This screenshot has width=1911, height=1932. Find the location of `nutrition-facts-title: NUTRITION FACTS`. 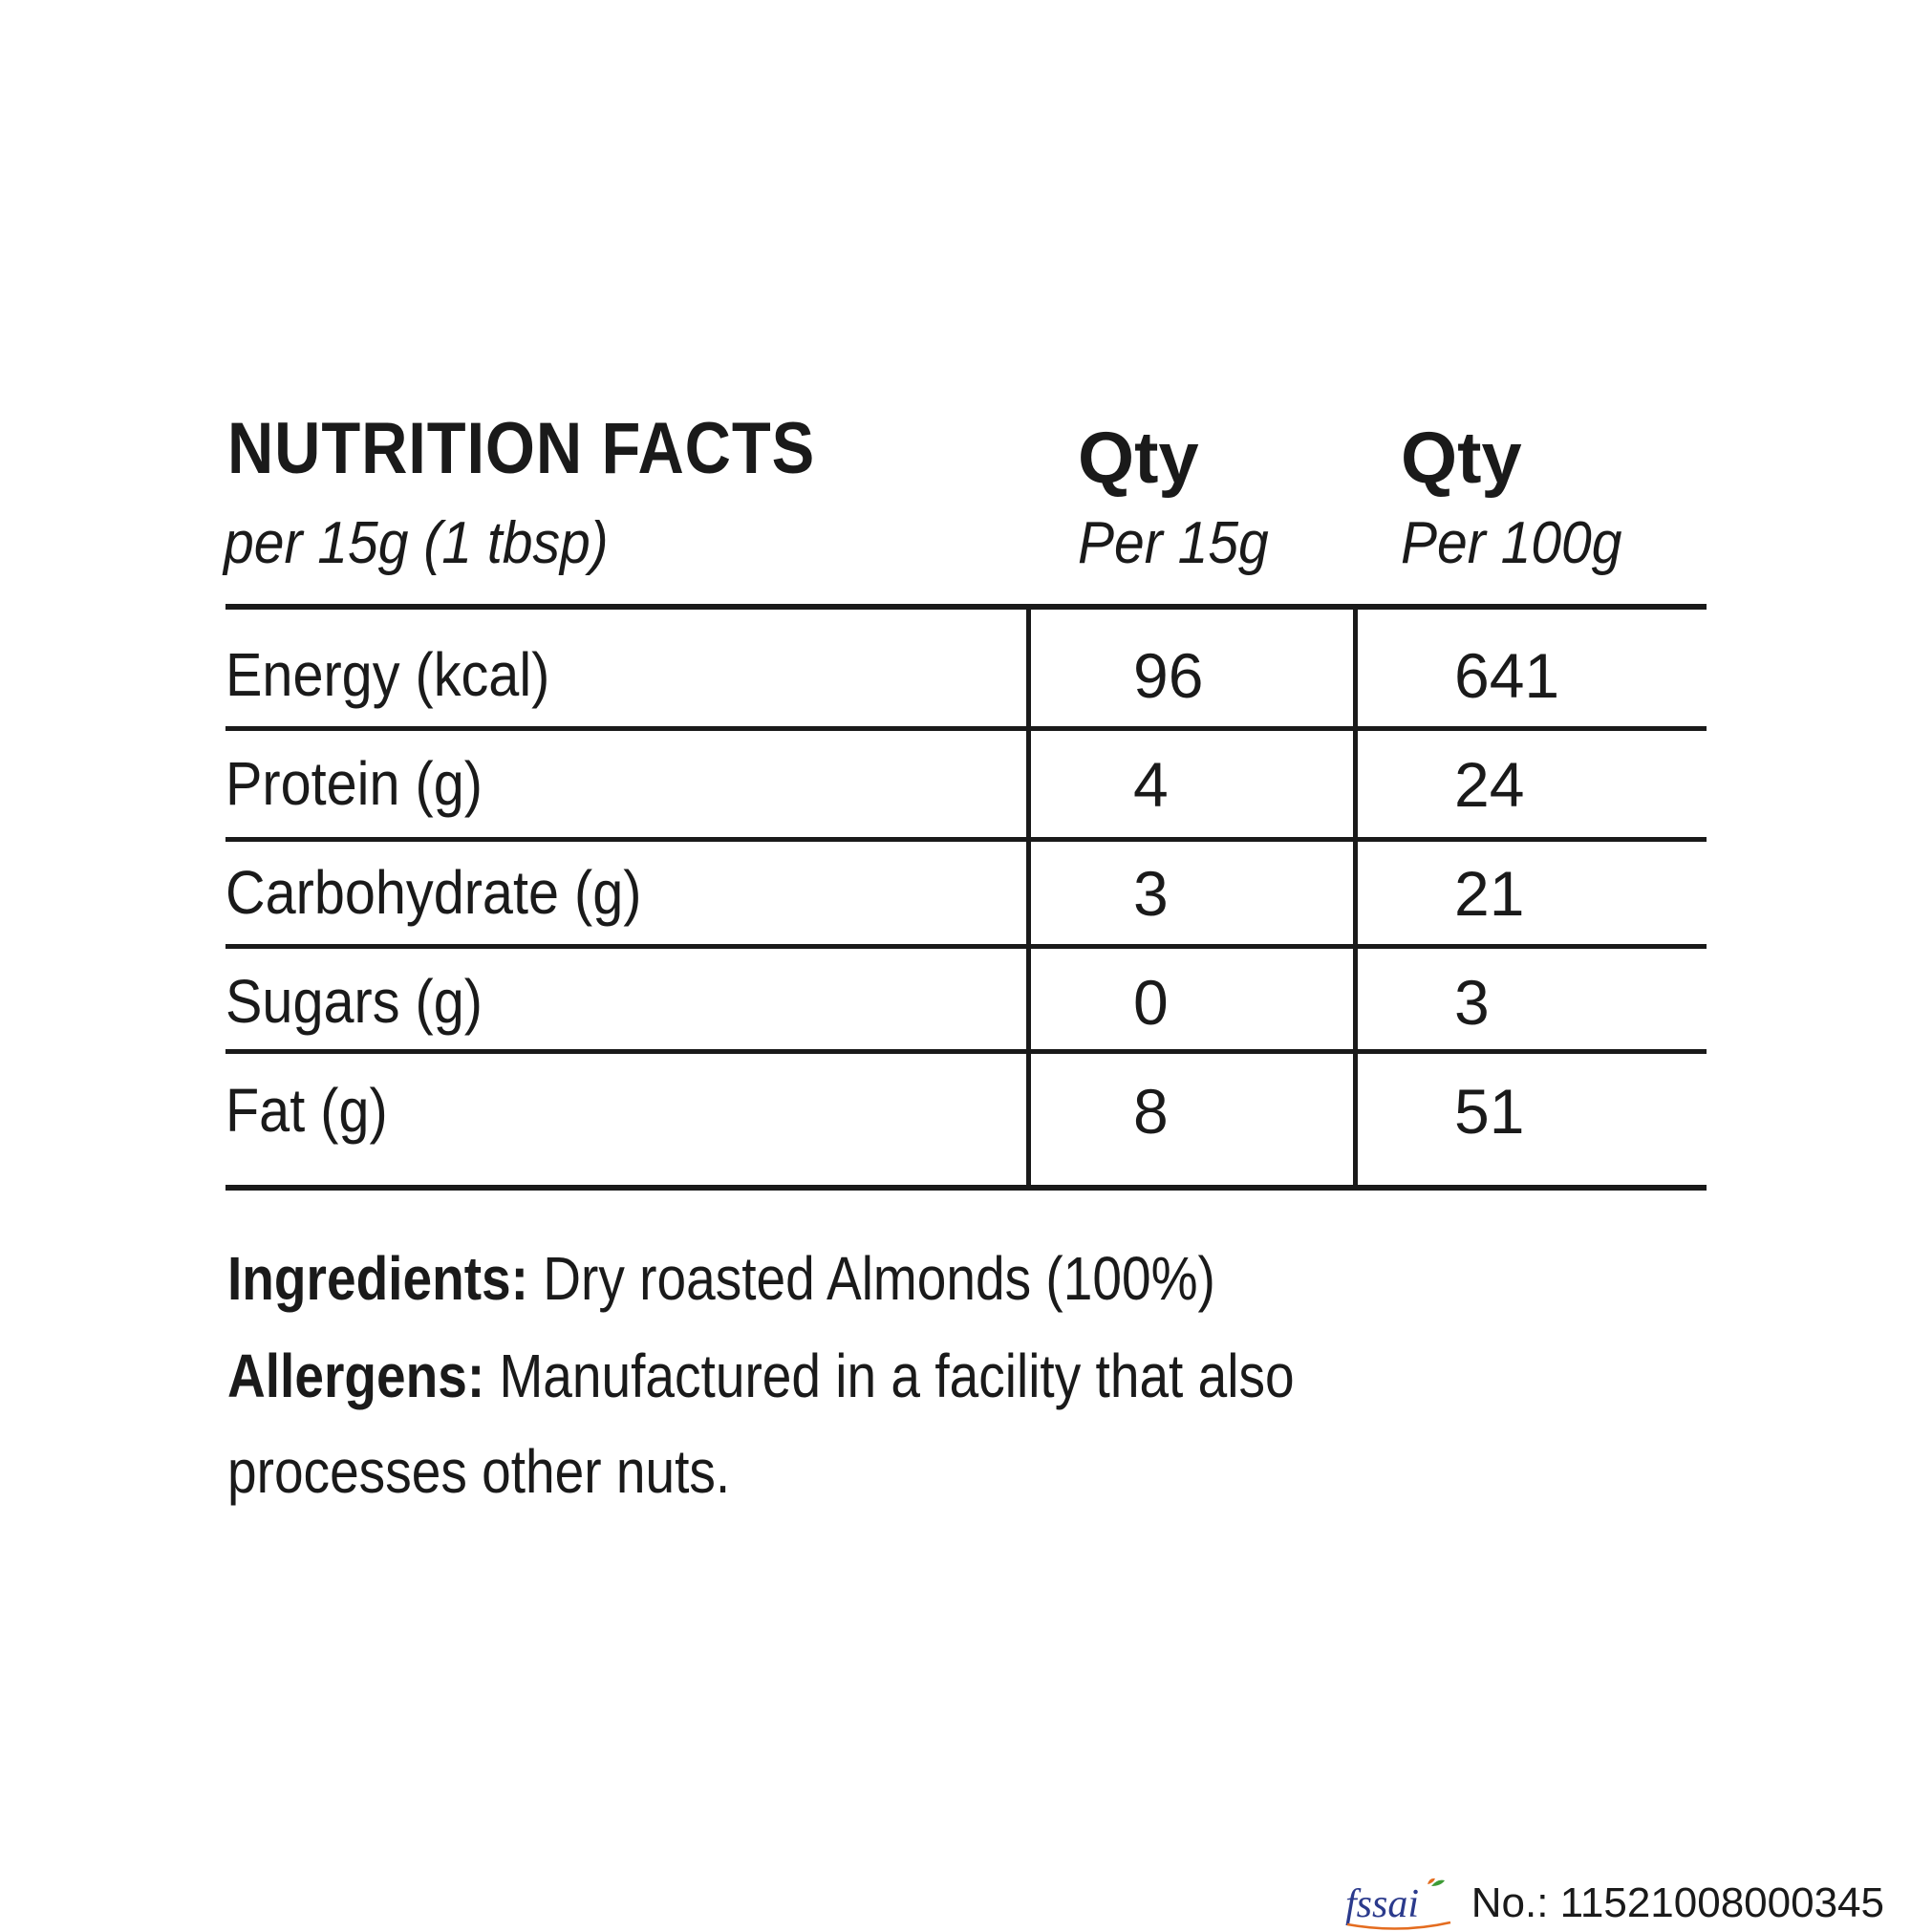

nutrition-facts-title: NUTRITION FACTS is located at coordinates (521, 448).